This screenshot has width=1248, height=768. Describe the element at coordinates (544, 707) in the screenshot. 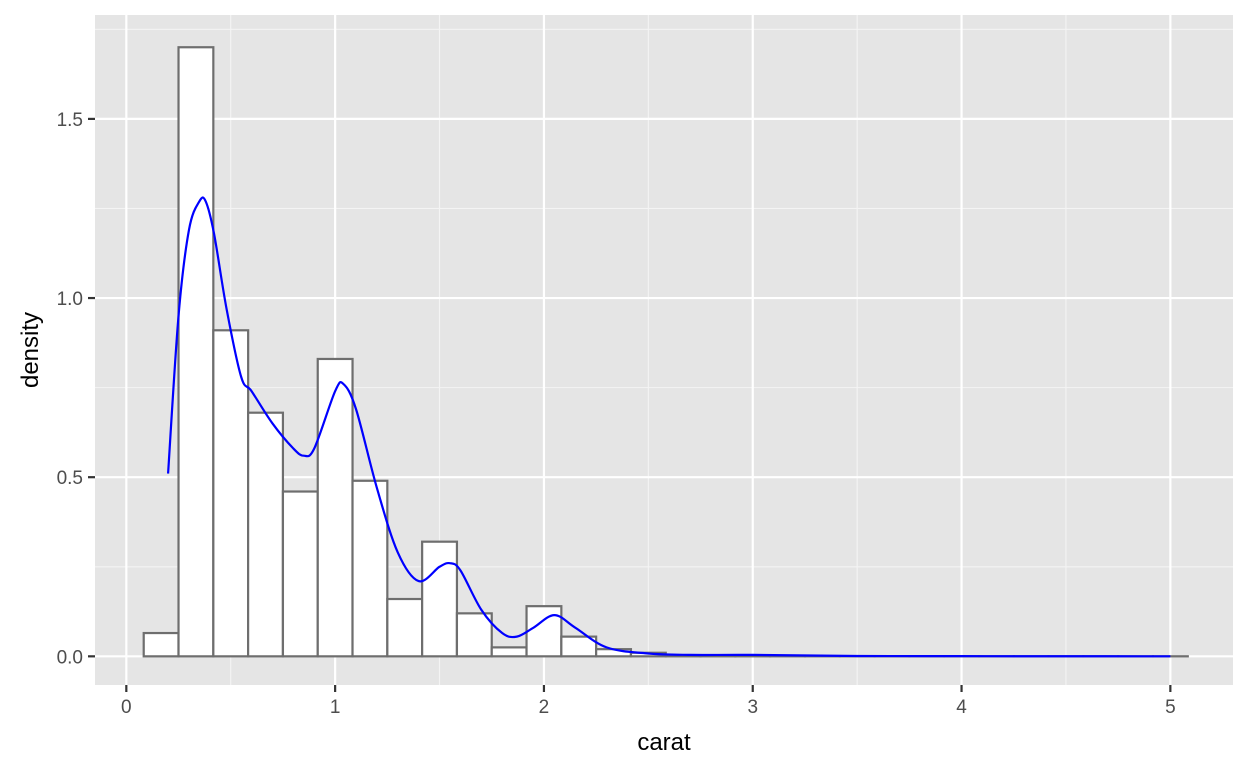

I see `x-tick-label: 2` at that location.